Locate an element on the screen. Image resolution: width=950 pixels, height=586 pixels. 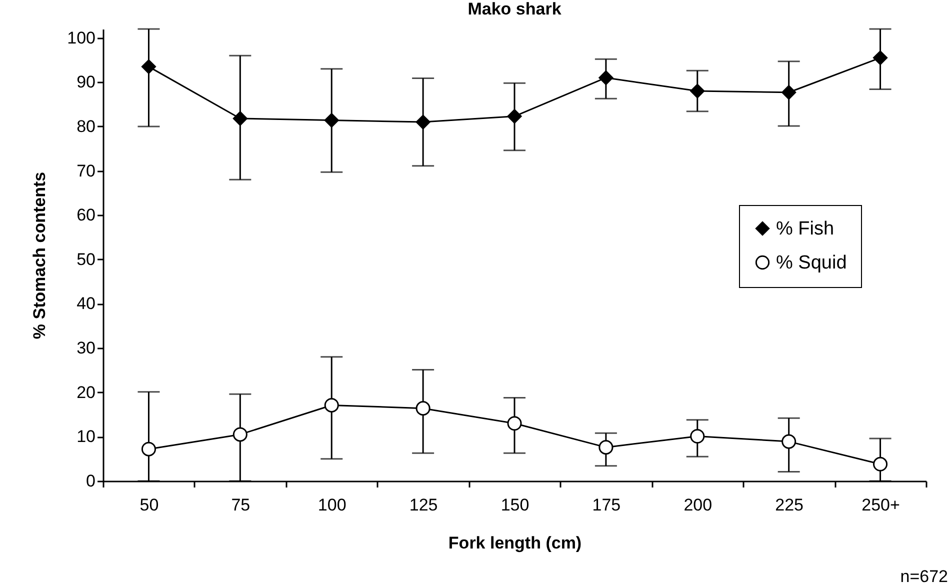
y-tick-label: 100 is located at coordinates (81, 38).